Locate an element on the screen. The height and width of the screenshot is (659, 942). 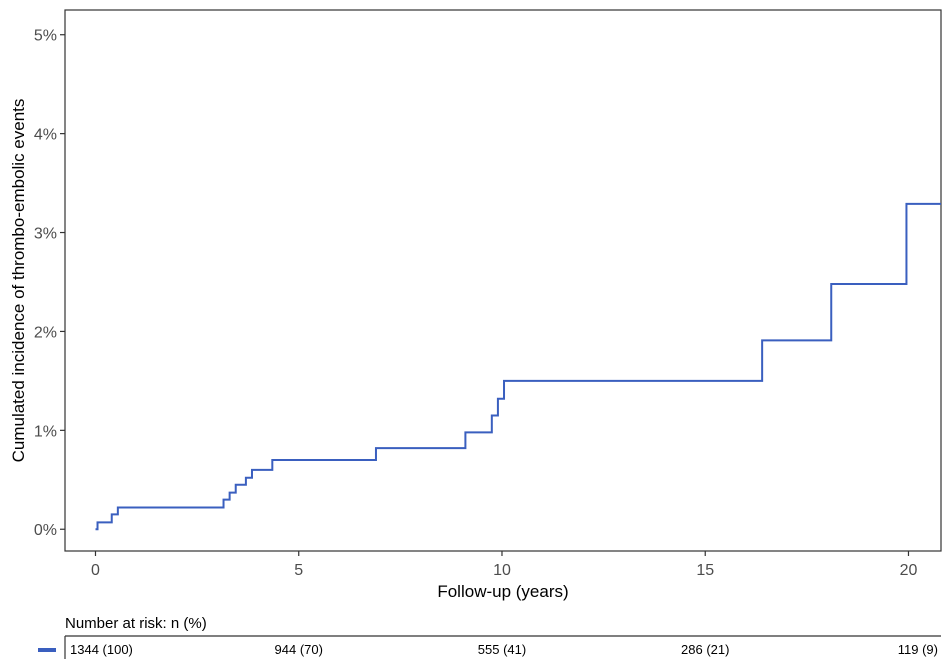
y-tick-label: 1% is located at coordinates (45, 431).